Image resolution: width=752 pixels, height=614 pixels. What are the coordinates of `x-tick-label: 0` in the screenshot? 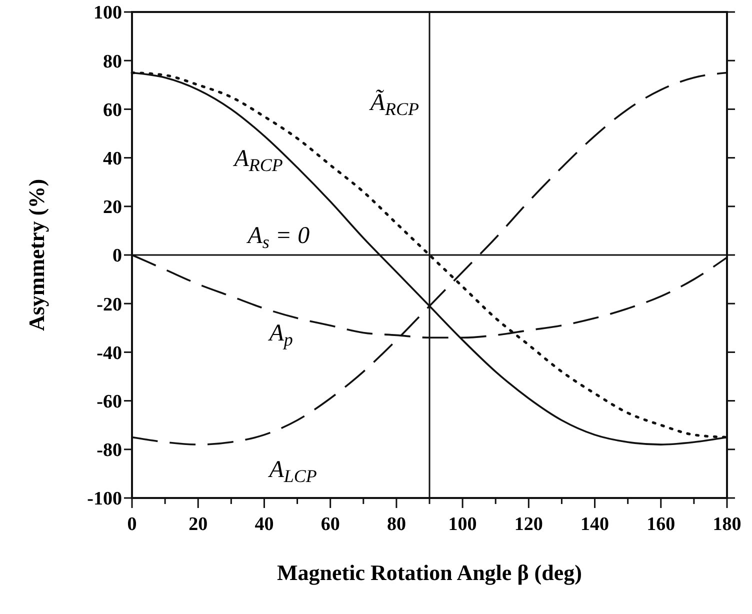 It's located at (132, 524).